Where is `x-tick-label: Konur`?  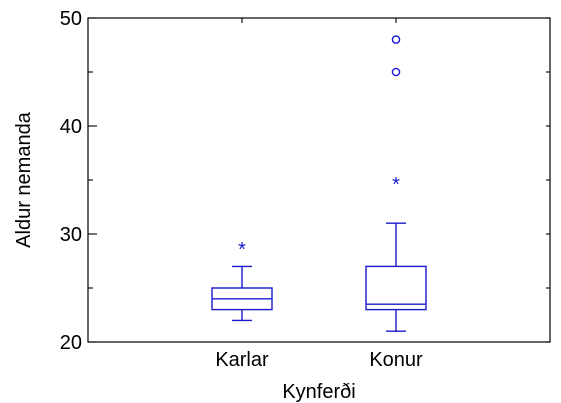 x-tick-label: Konur is located at coordinates (396, 360).